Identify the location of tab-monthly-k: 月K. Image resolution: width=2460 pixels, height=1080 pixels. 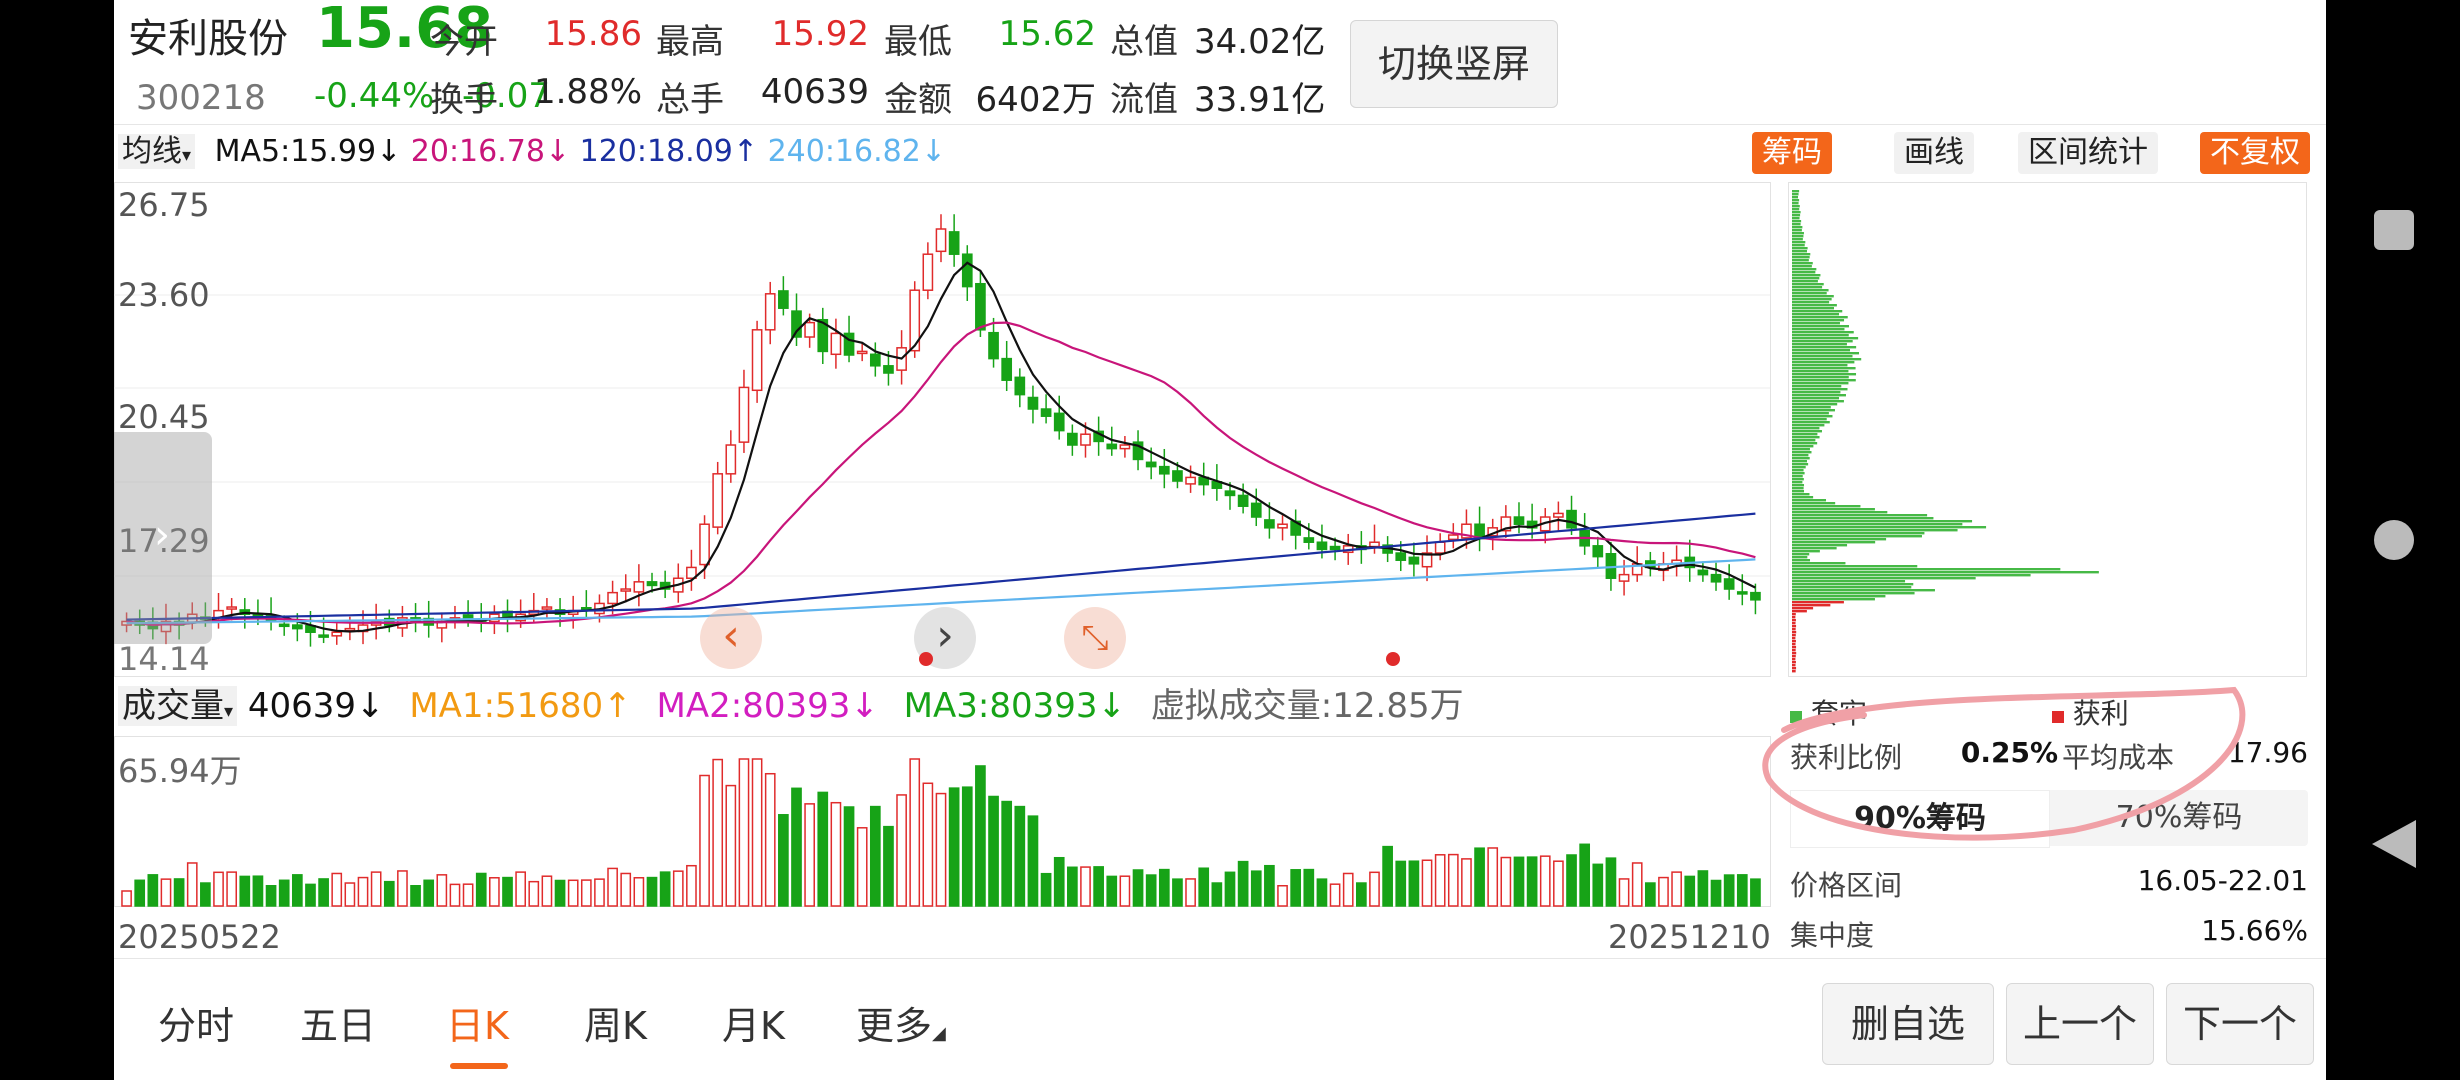
(753, 1026).